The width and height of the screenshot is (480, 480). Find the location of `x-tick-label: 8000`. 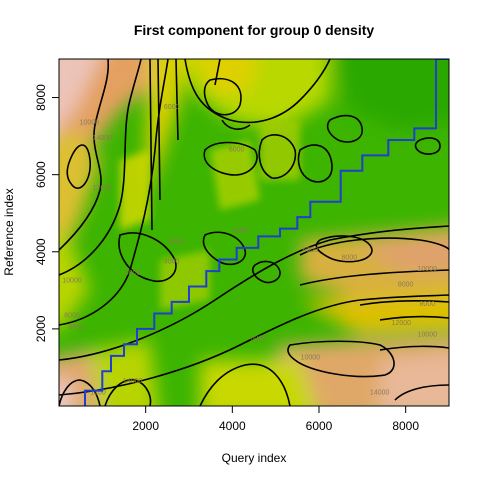

x-tick-label: 8000 is located at coordinates (405, 426).